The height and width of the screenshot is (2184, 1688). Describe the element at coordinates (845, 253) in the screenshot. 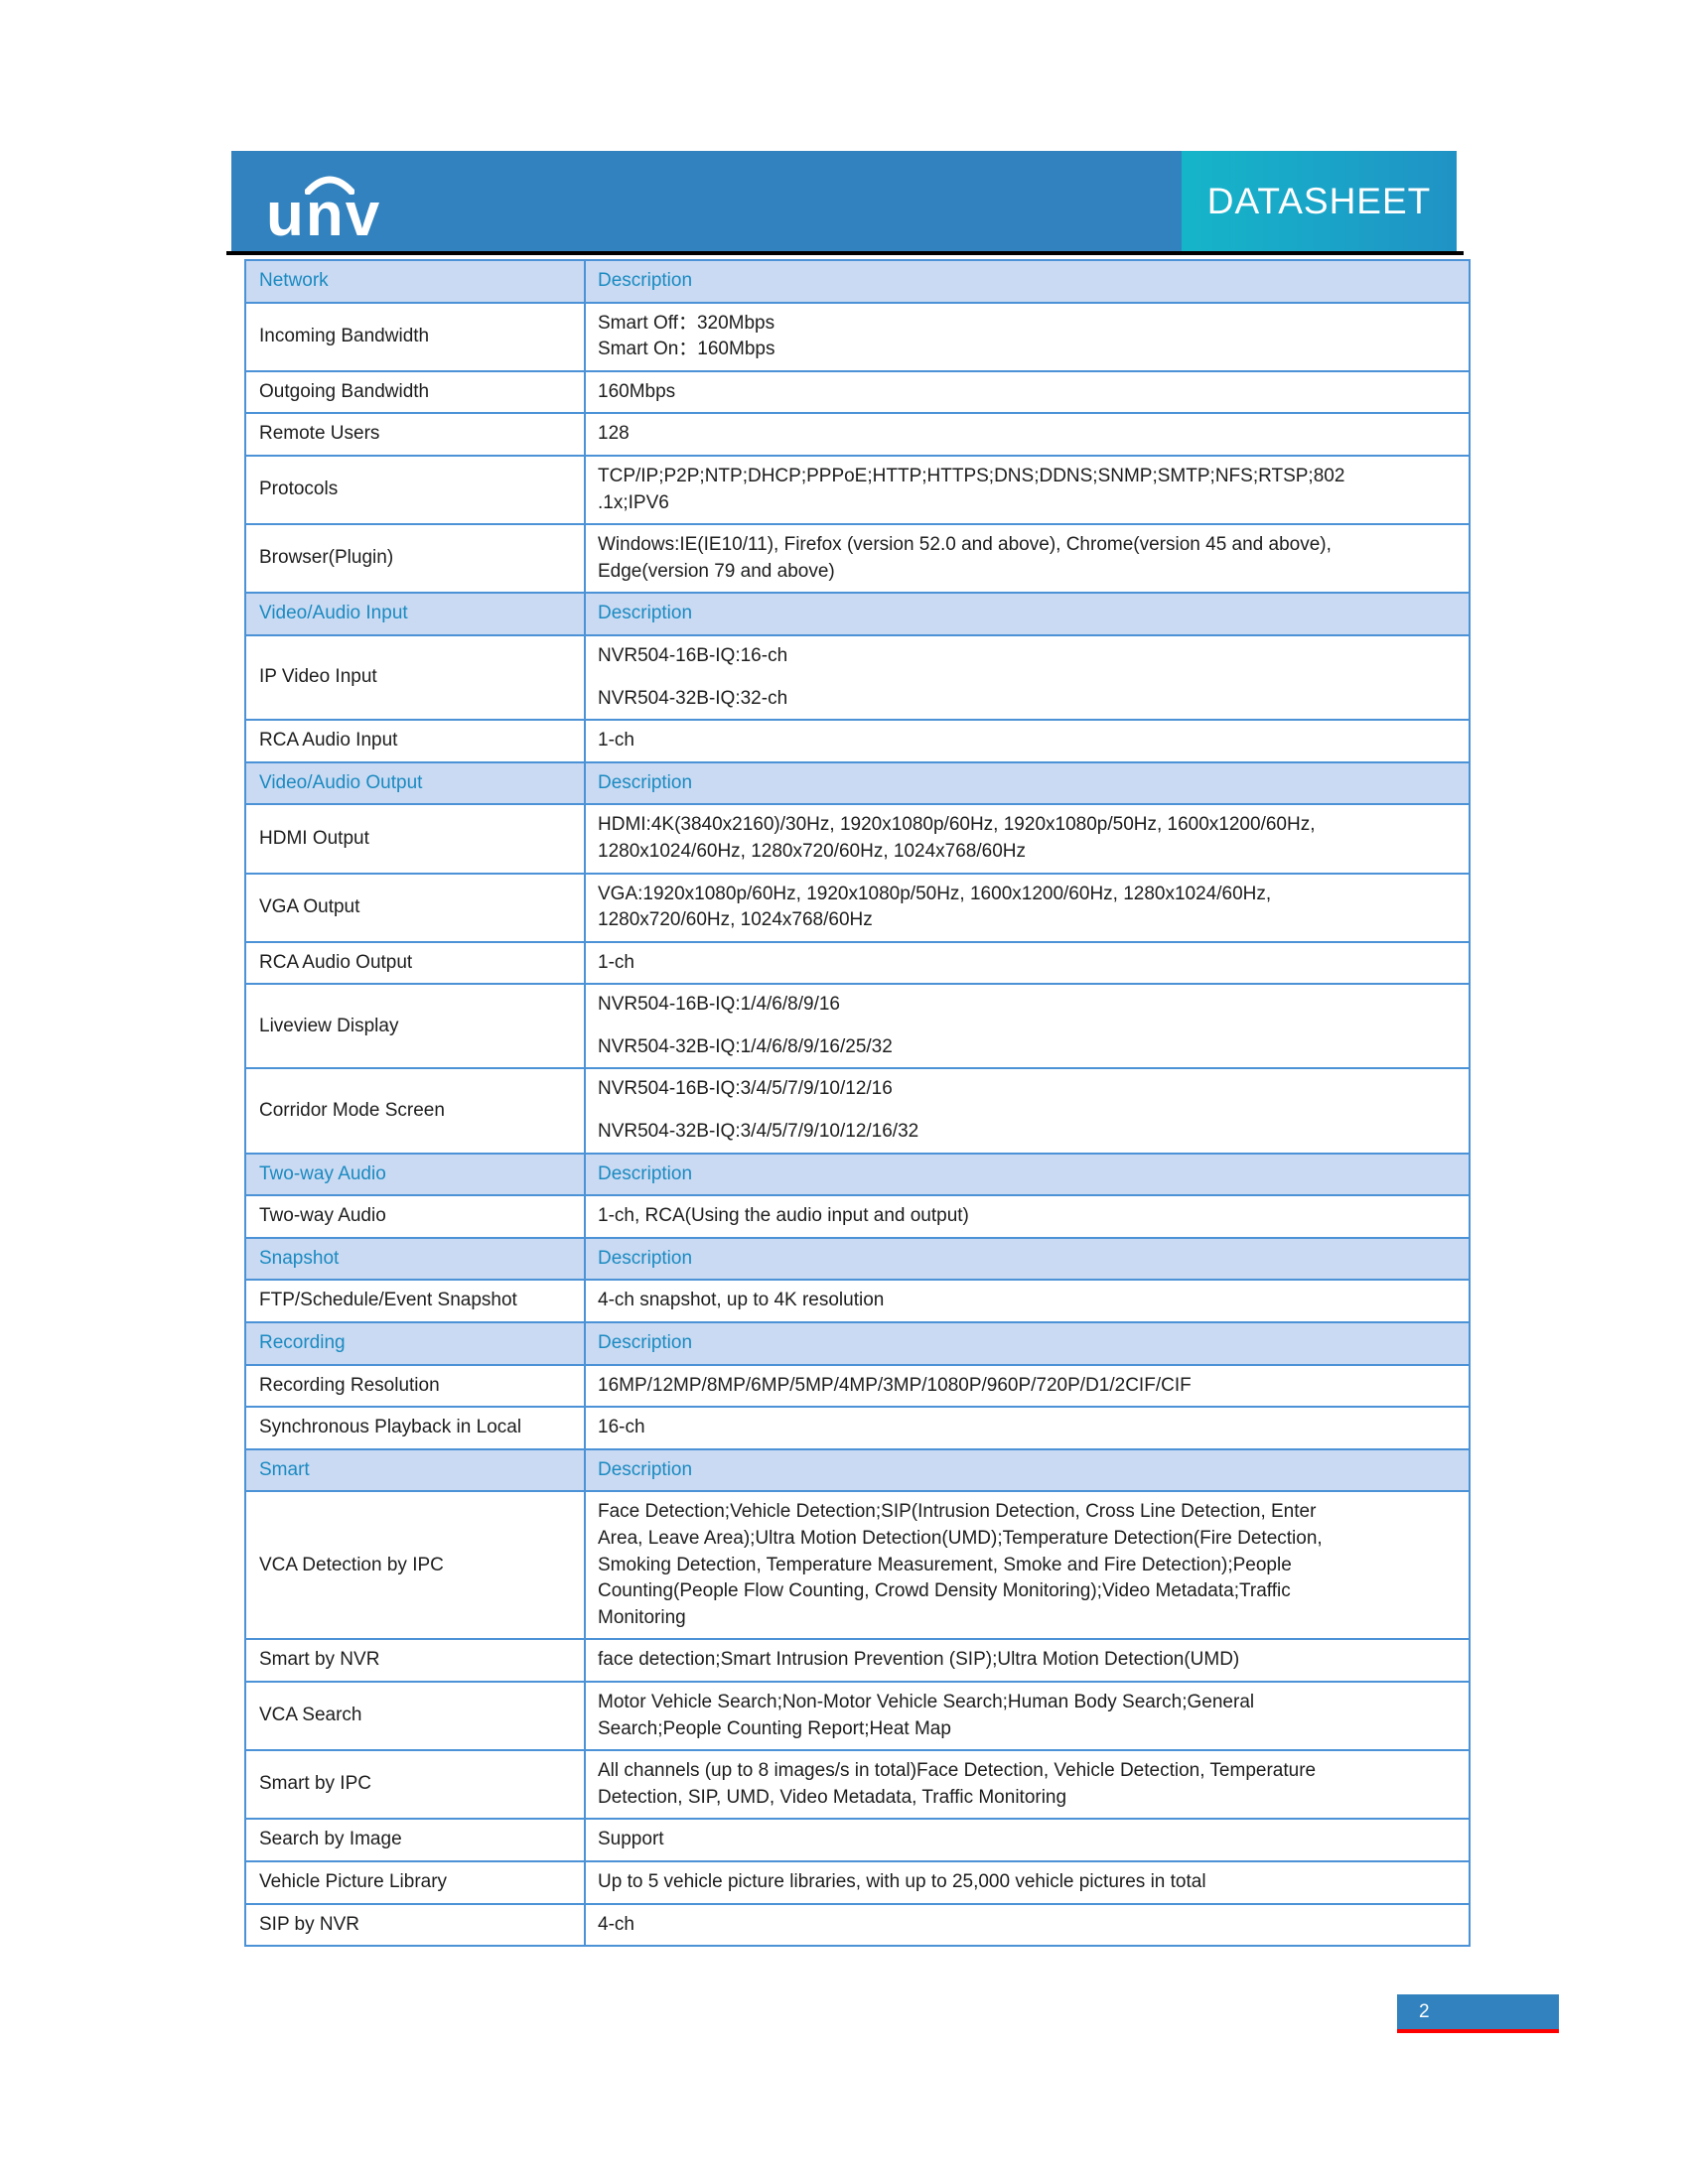

I see `header-rule` at that location.